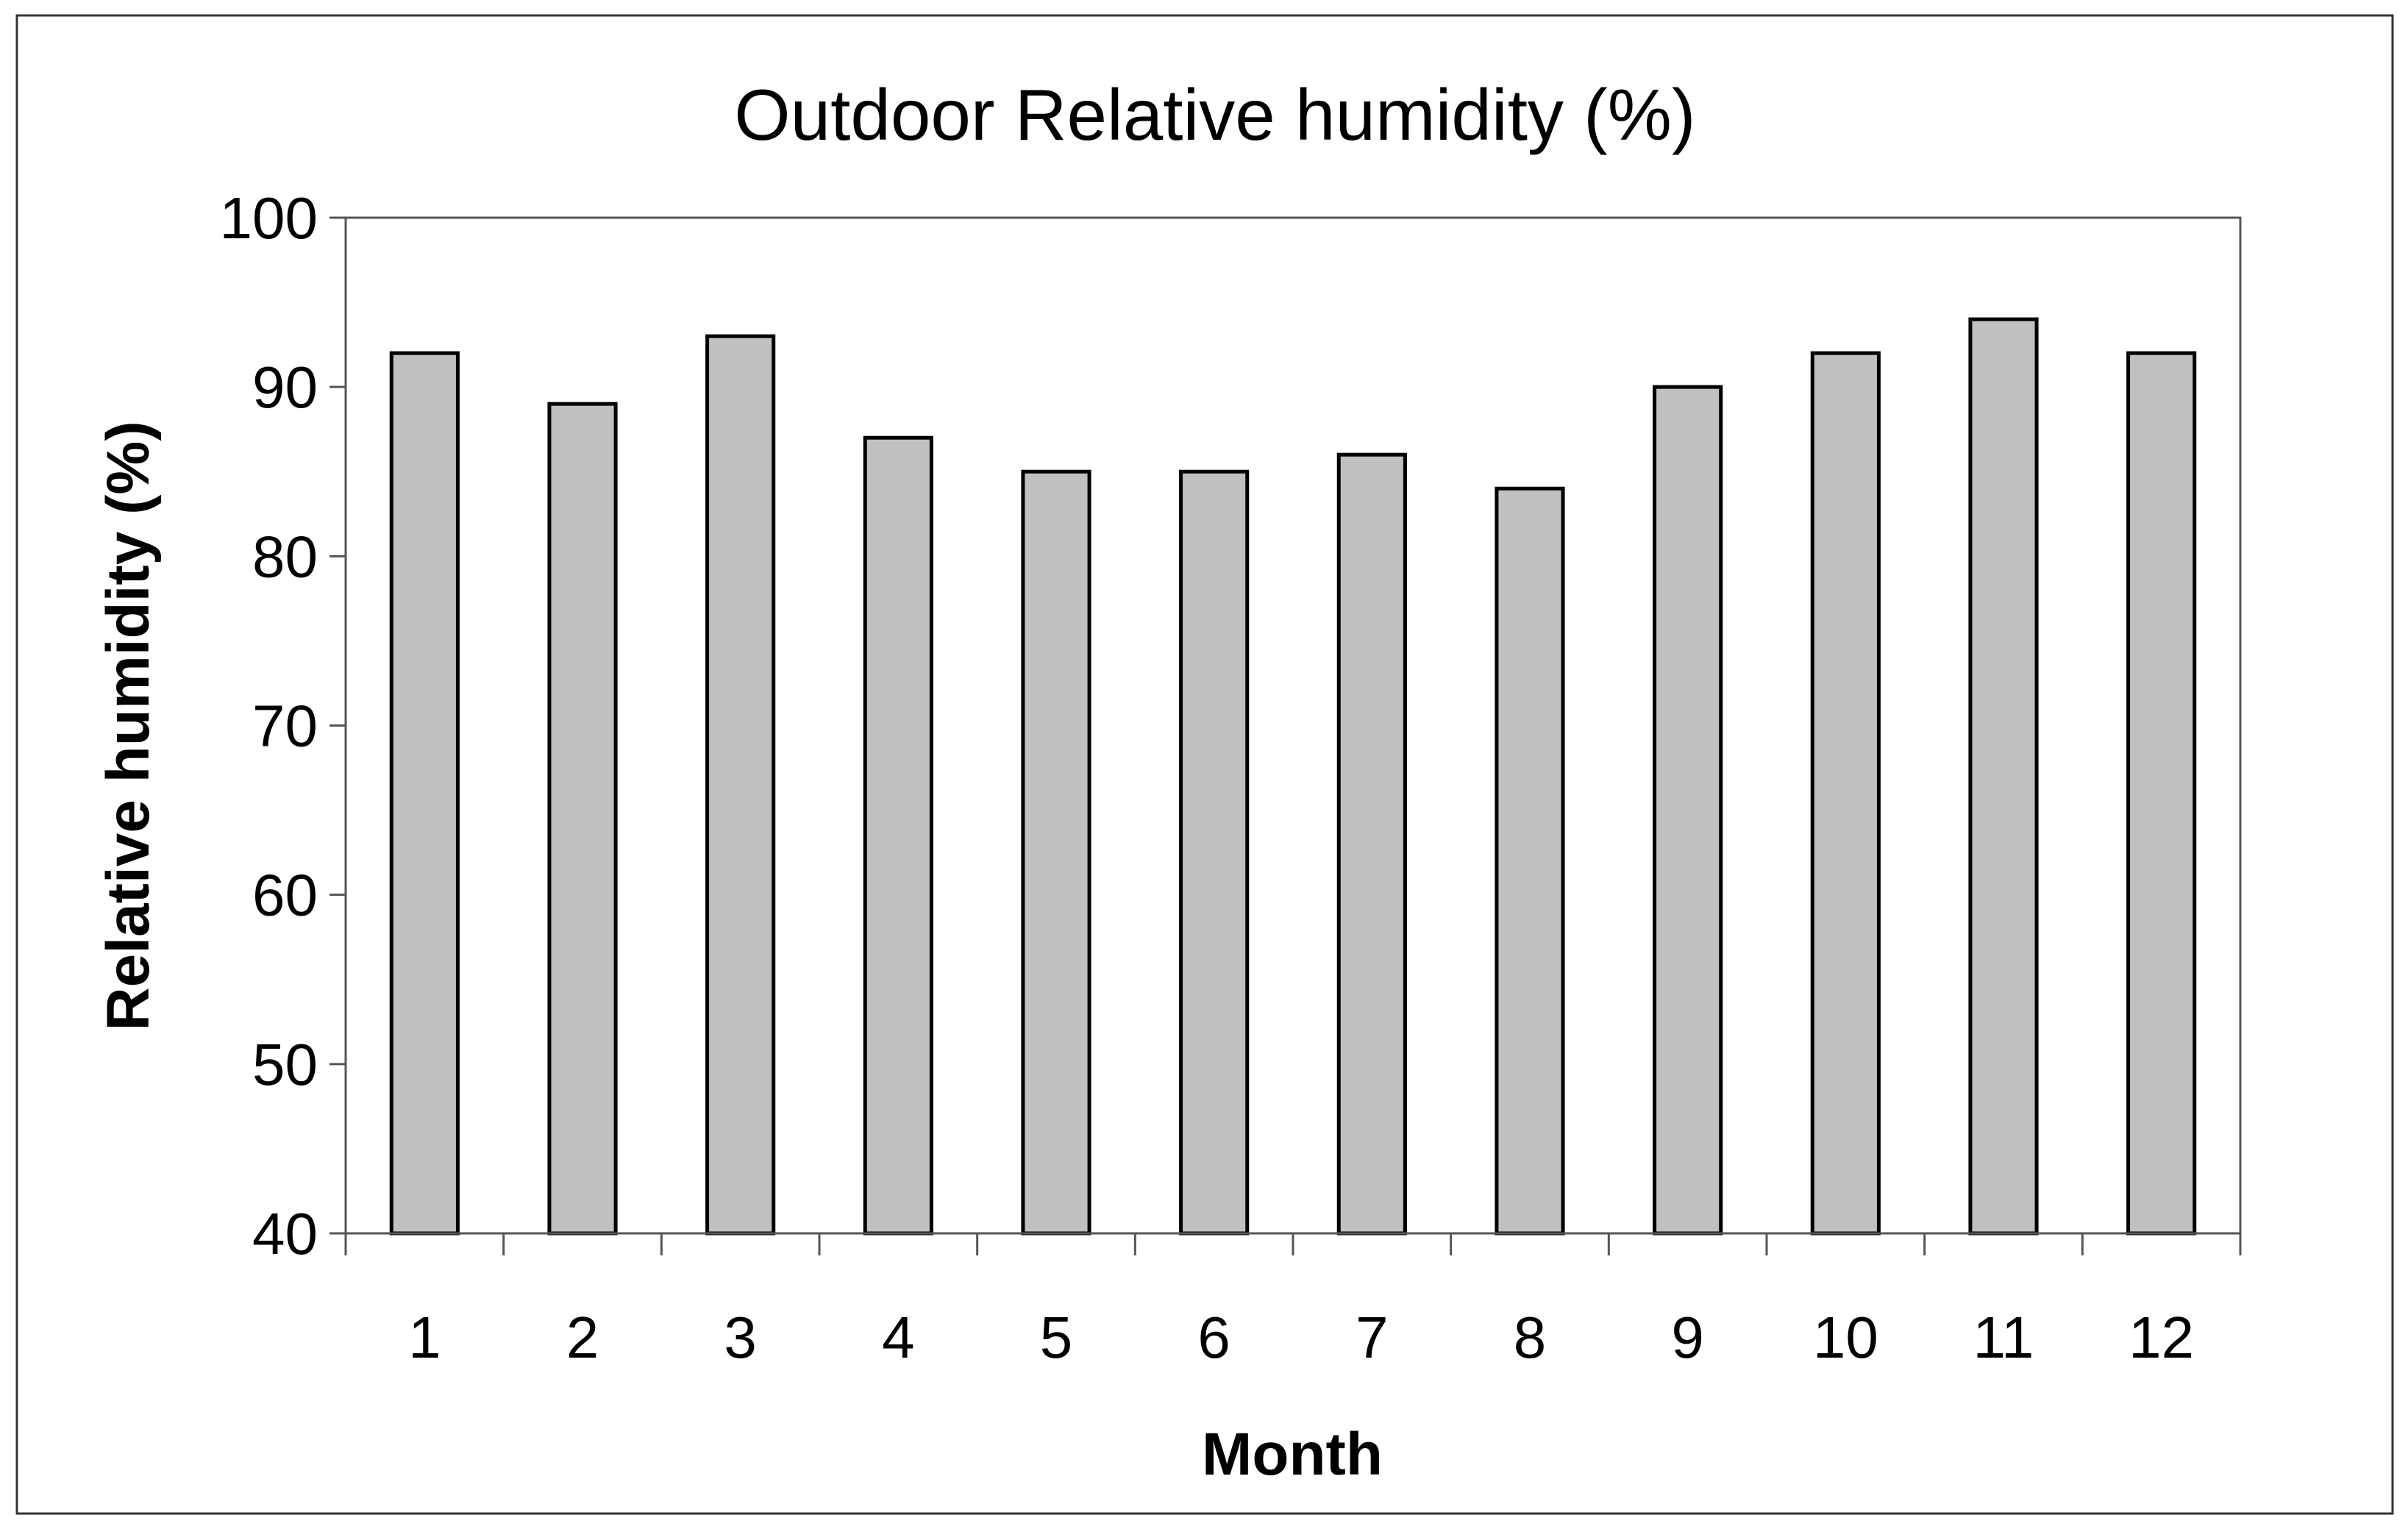  What do you see at coordinates (1530, 1337) in the screenshot?
I see `x-tick-label: 8` at bounding box center [1530, 1337].